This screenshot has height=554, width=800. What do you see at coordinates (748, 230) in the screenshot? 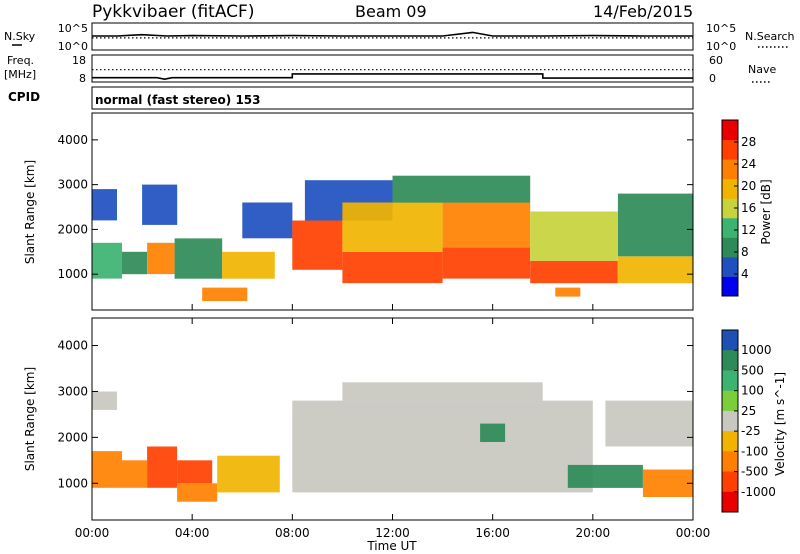
I see `power-colorbar-label: 12` at bounding box center [748, 230].